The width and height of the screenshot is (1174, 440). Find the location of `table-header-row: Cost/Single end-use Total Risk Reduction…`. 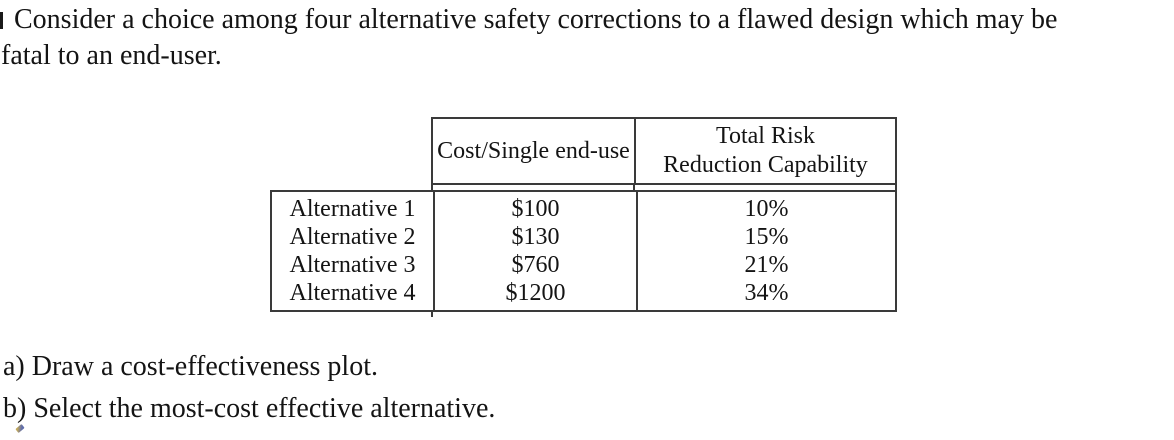

table-header-row: Cost/Single end-use Total Risk Reduction… is located at coordinates (664, 151).